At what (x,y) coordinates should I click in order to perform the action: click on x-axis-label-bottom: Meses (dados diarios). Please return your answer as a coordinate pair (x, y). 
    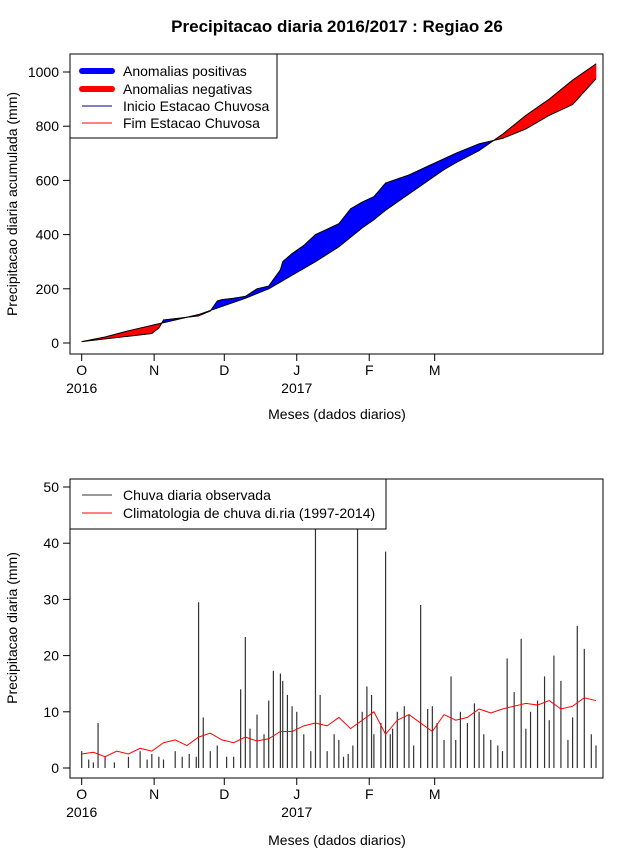
    Looking at the image, I should click on (337, 840).